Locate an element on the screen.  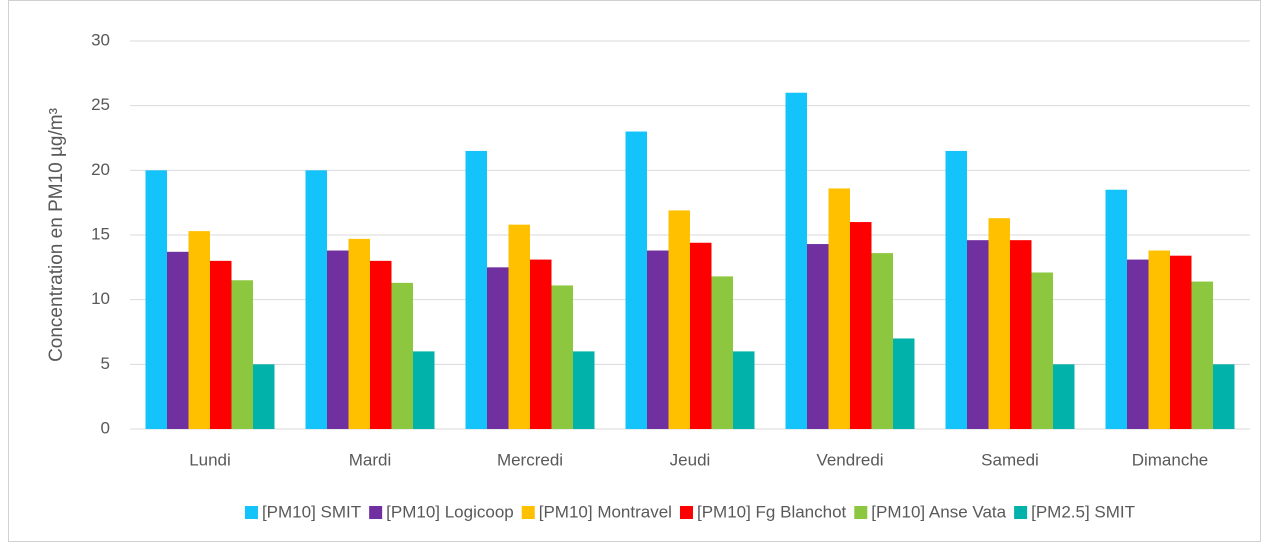
y-tick-label: 15 is located at coordinates (100, 233).